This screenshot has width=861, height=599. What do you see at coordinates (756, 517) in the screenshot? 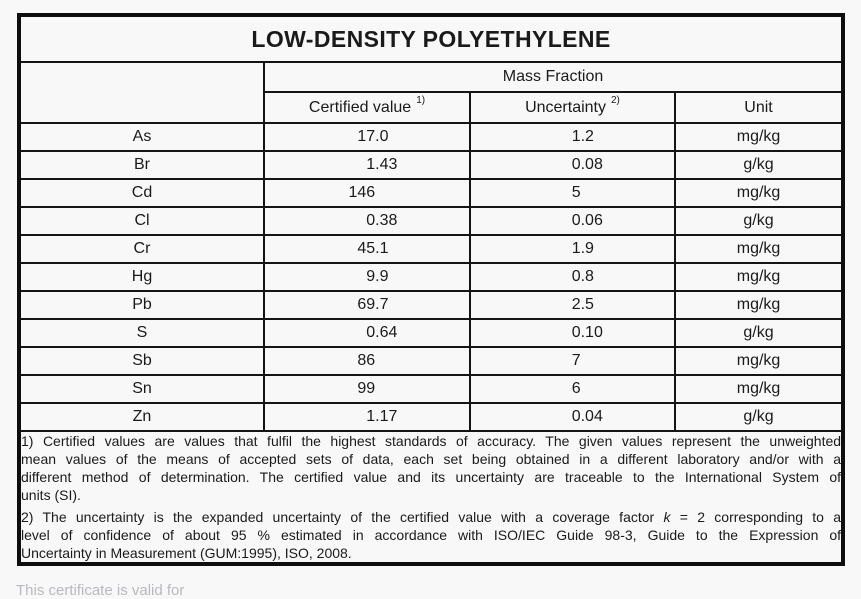
I see `footnote-2-text: = 2 corresponding to a` at bounding box center [756, 517].